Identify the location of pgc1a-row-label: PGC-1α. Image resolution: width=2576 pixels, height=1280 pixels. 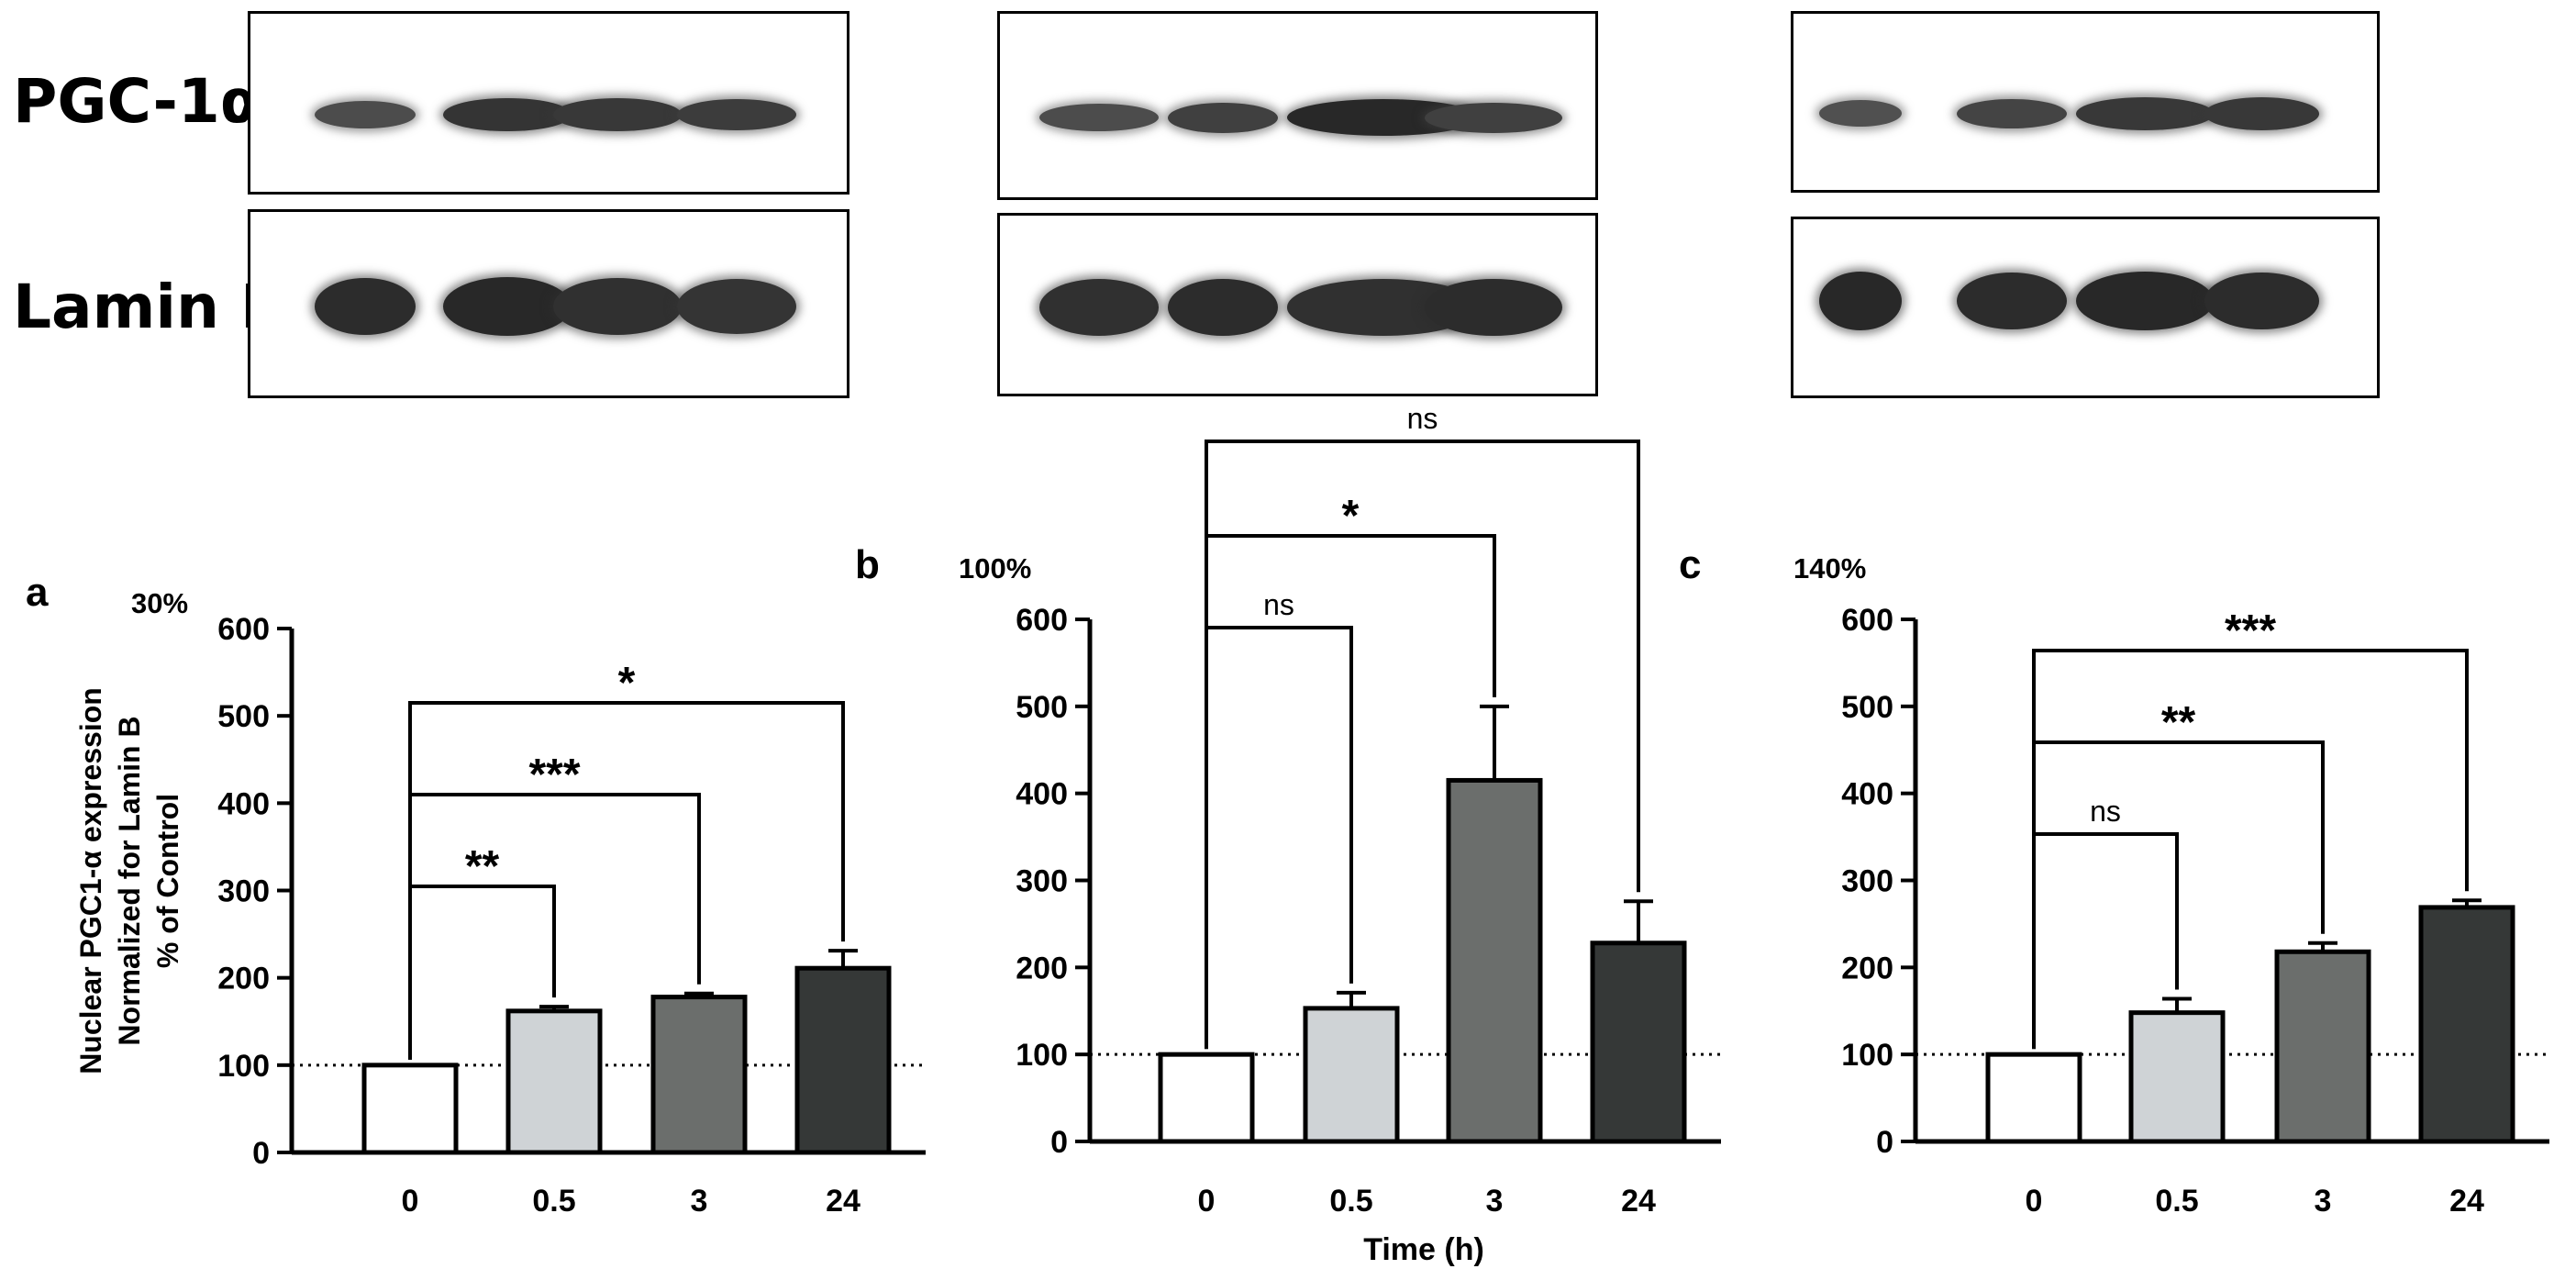
(137, 101).